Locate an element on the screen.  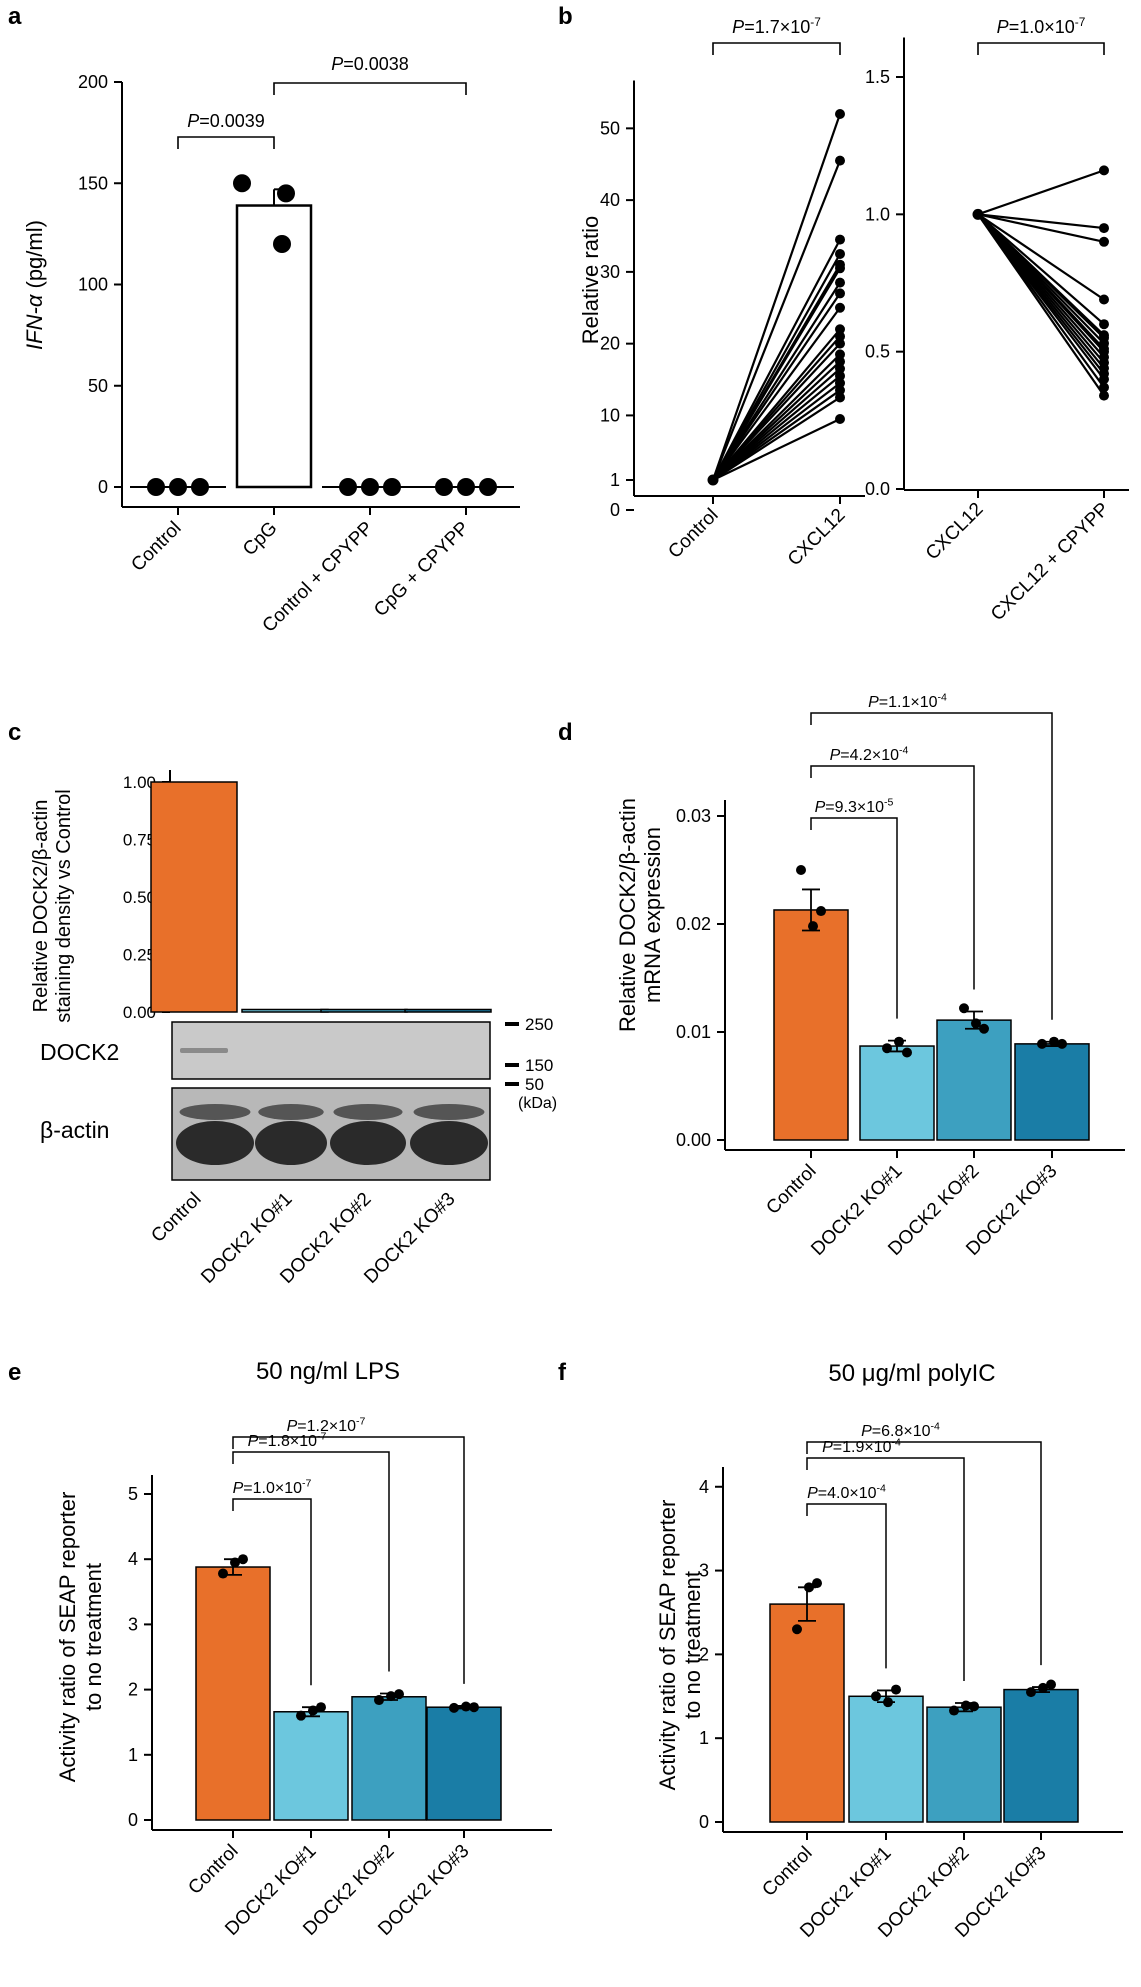
c-y-label: staining density vs Control is located at coordinates (64, 905).